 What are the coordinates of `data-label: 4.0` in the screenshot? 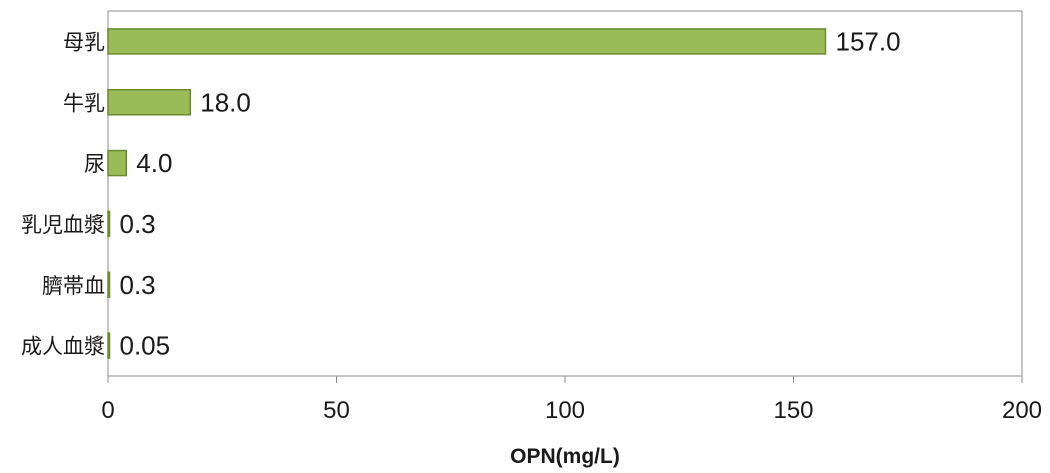 It's located at (154, 163).